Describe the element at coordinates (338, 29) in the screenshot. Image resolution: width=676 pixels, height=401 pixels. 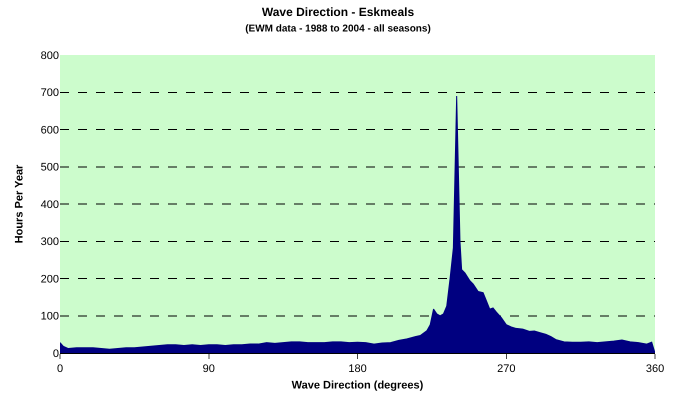
I see `chart-subtitle: (EWM data - 1988 to 2004 - all seasons)` at that location.